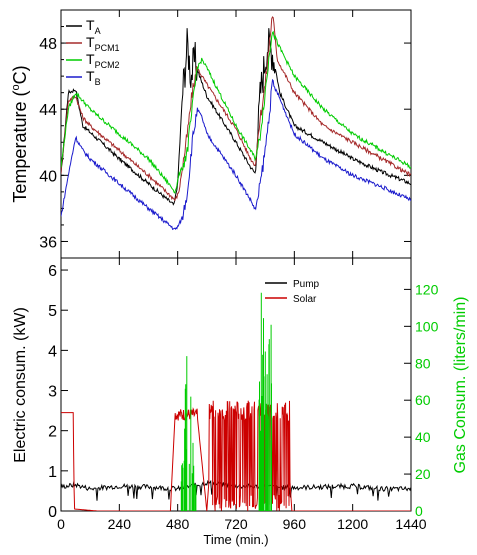 This screenshot has width=477, height=555. Describe the element at coordinates (61, 524) in the screenshot. I see `x-tick-label: 0` at that location.